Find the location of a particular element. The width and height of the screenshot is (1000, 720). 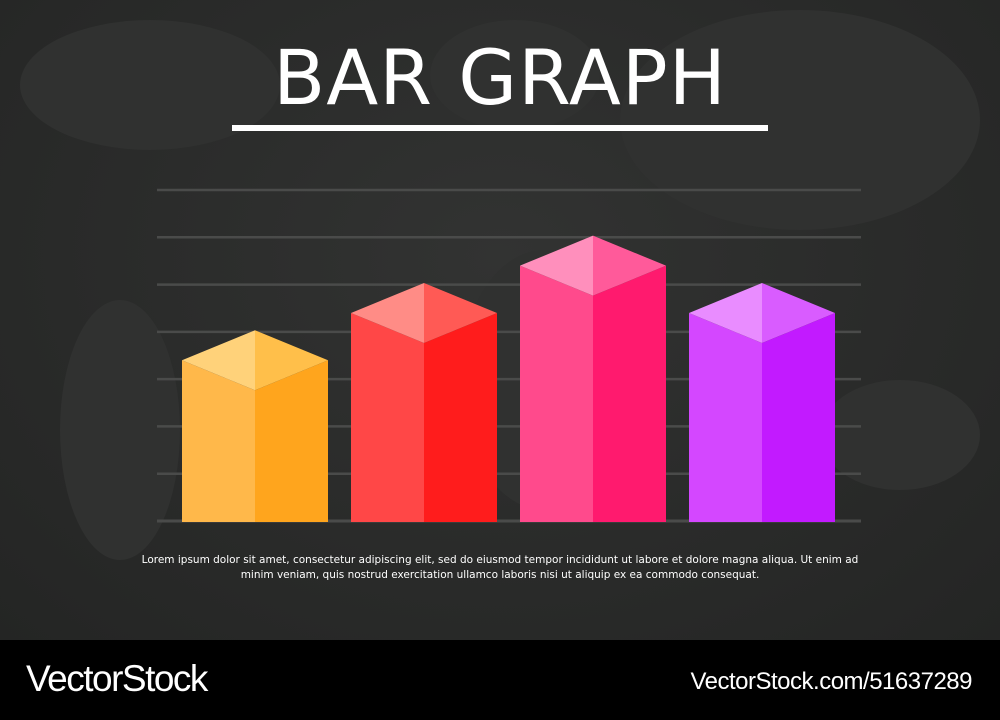

world-map-europe-shape is located at coordinates (515, 75).